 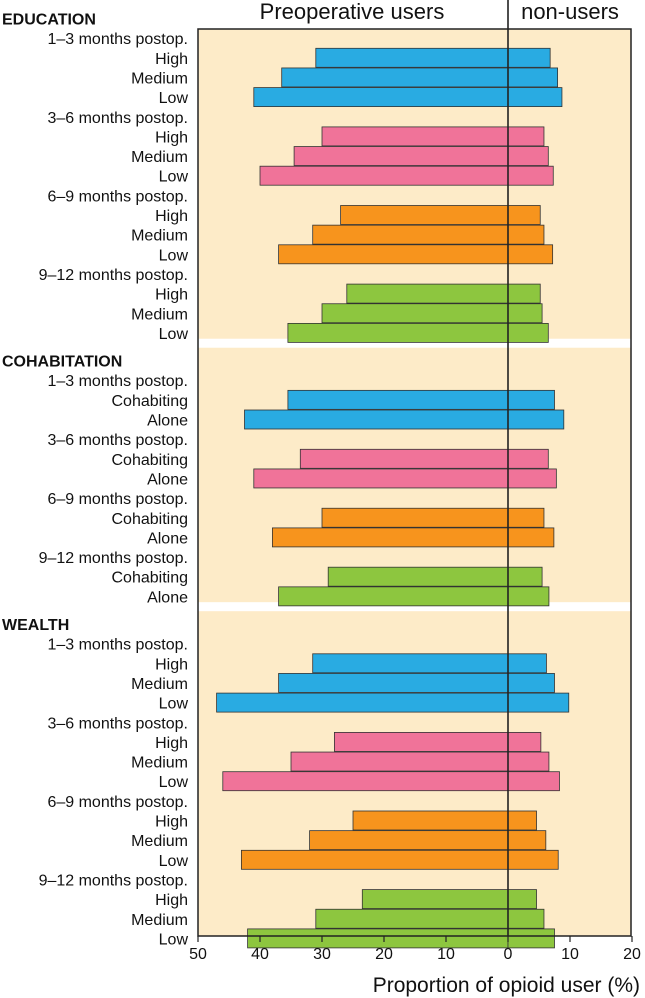 I want to click on section-title: COHABITATION, so click(x=62, y=362).